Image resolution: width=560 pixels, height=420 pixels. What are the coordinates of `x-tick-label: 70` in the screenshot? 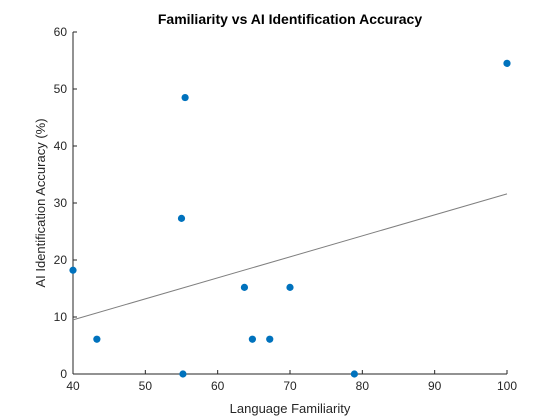 It's located at (290, 386).